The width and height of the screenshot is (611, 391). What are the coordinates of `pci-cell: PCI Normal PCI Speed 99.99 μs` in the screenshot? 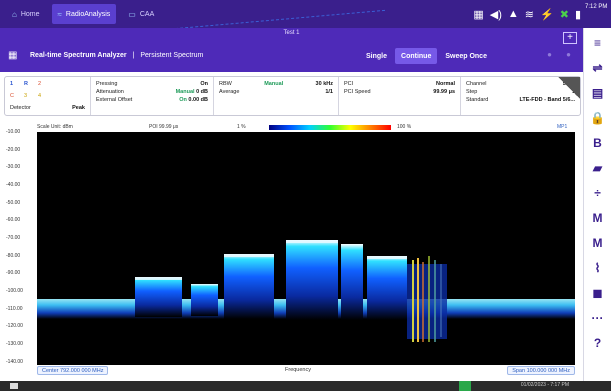 It's located at (400, 96).